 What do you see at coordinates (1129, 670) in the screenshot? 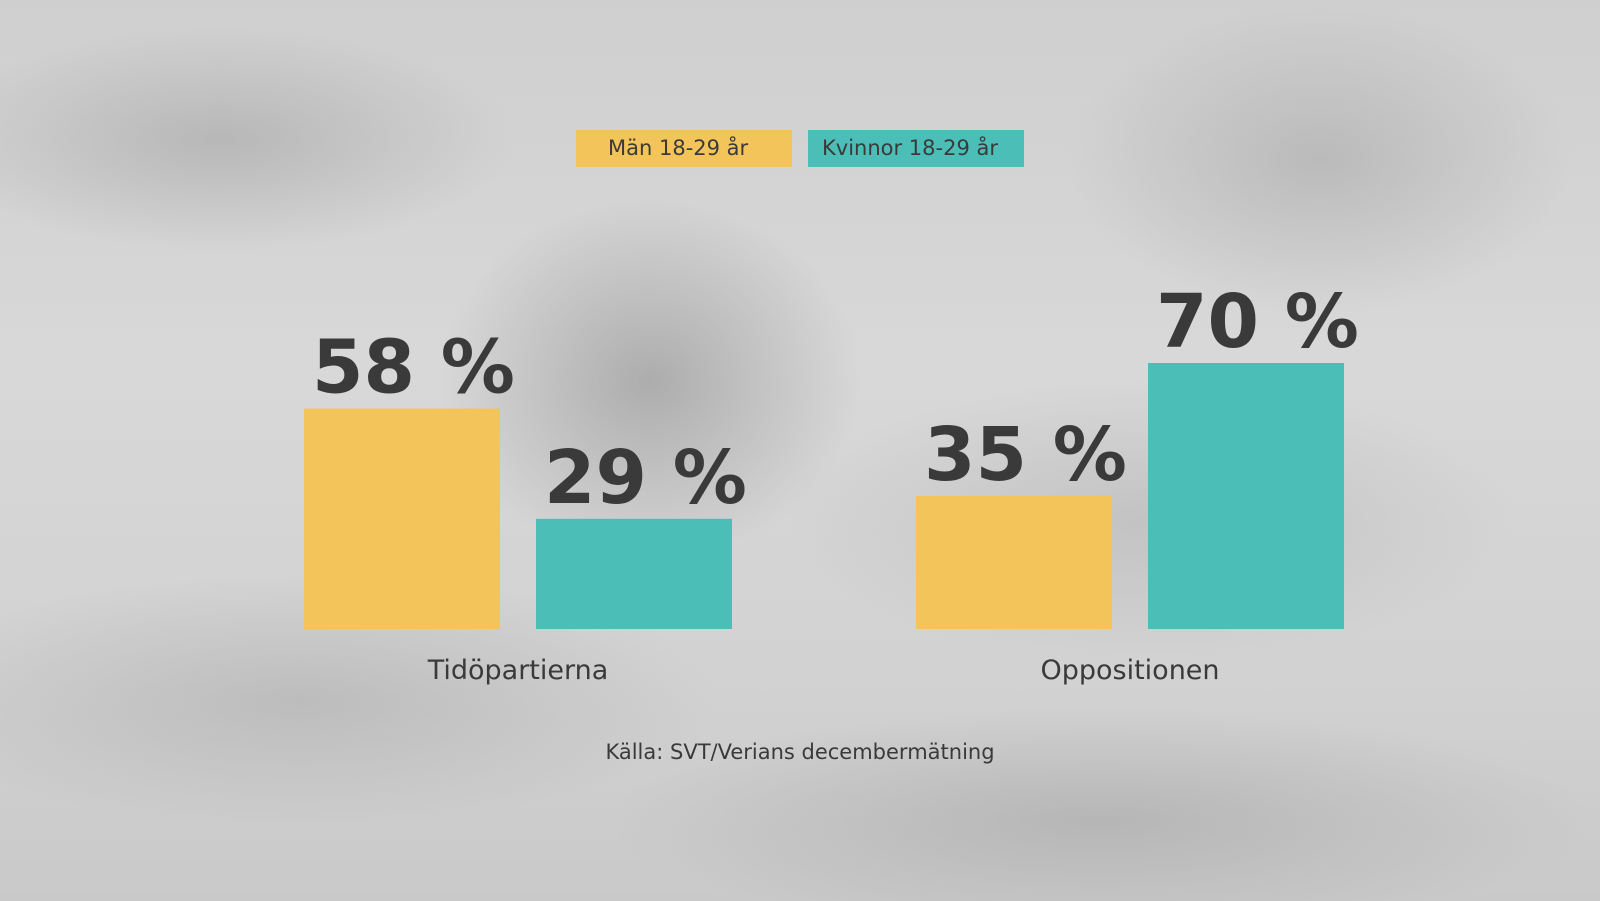
I see `category-label-1: Oppositionen` at bounding box center [1129, 670].